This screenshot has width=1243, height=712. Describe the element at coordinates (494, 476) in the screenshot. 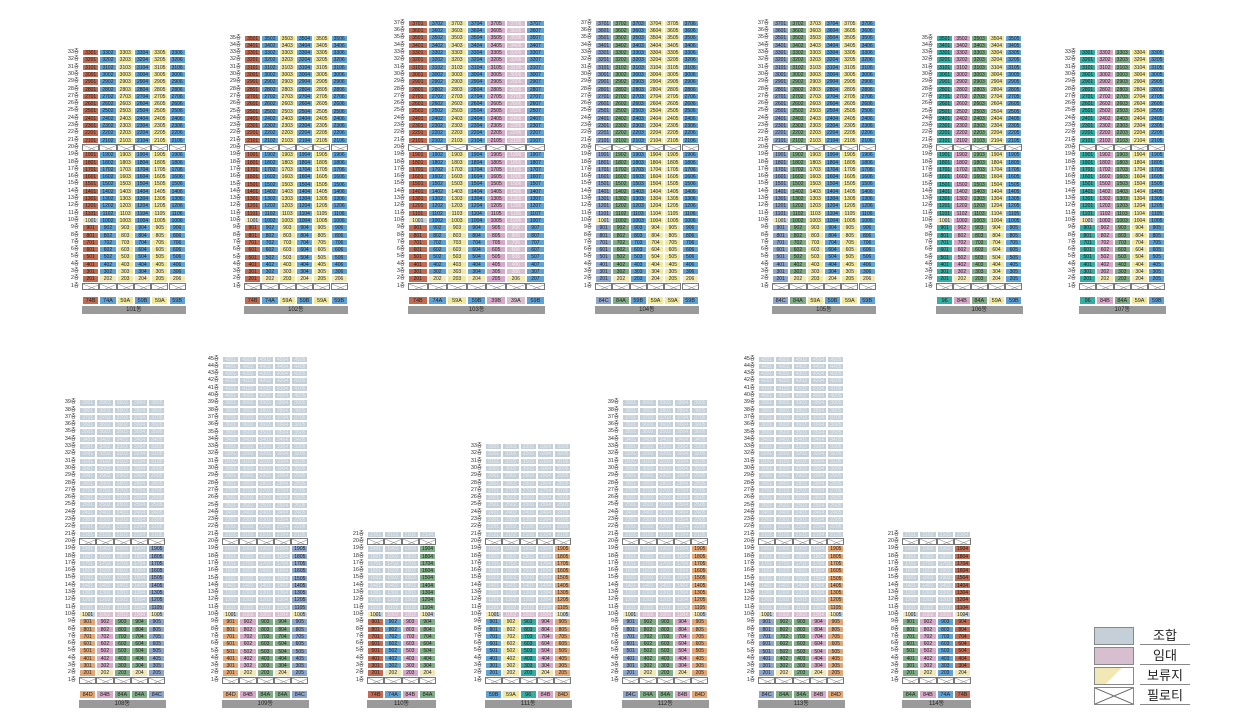

I see `unit-cell: 2901` at that location.